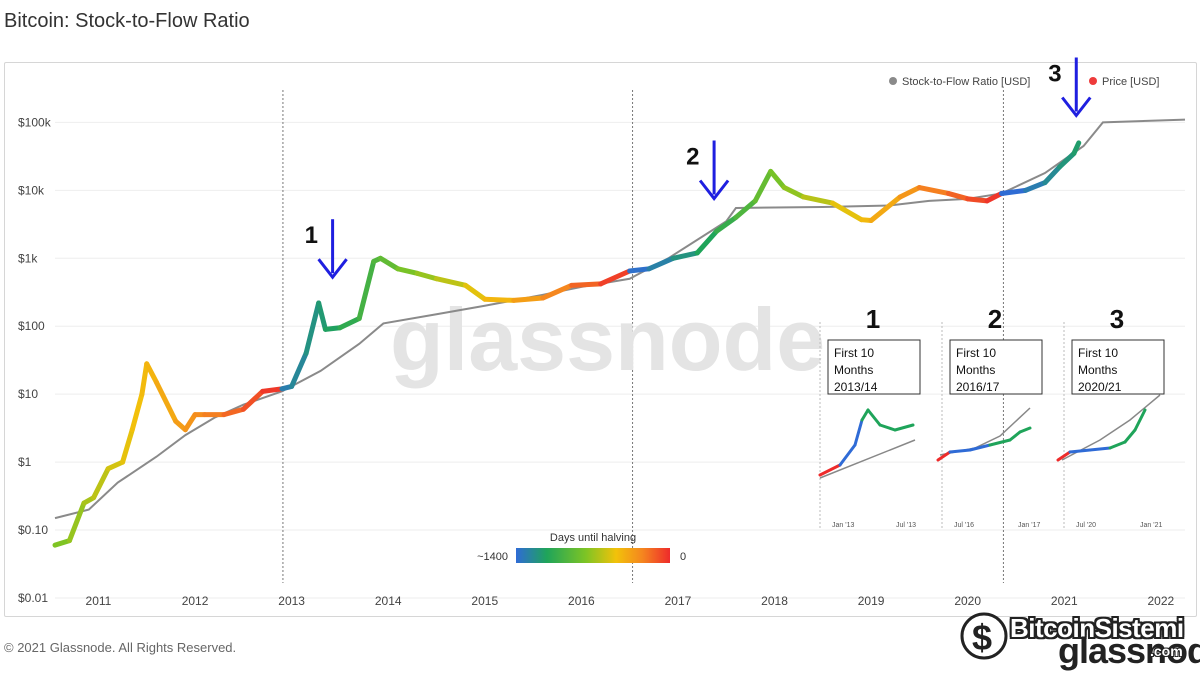 This screenshot has width=1200, height=675. Describe the element at coordinates (1151, 525) in the screenshot. I see `inset-x-label: Jan '21` at that location.